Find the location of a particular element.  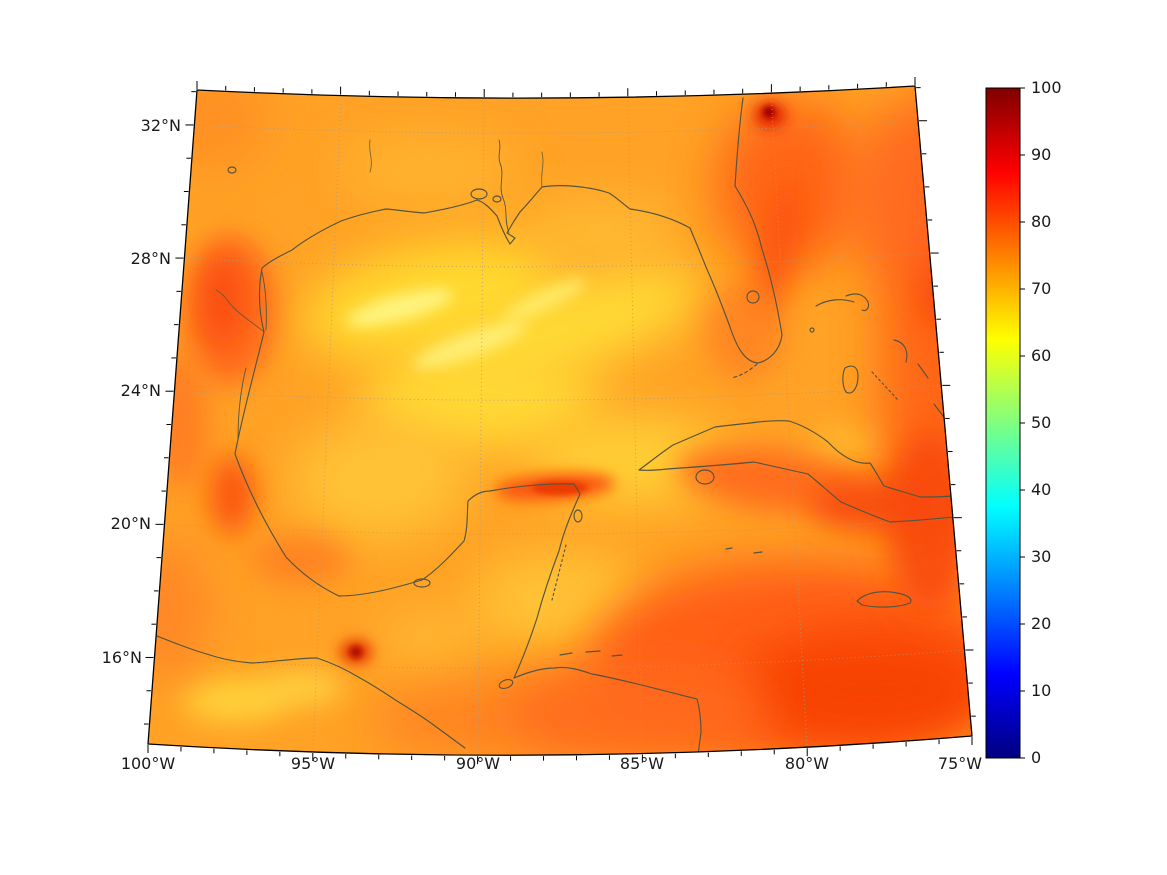

coast-hispaniola-edge is located at coordinates (965, 555).